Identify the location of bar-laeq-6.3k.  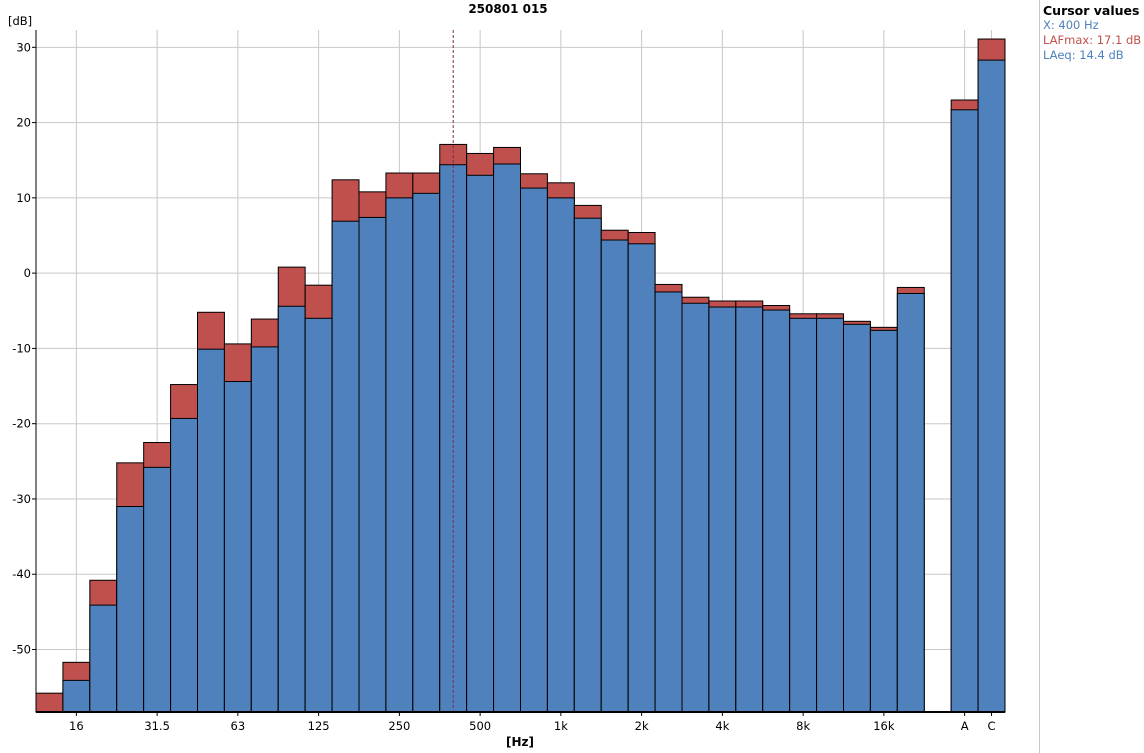
(776, 511).